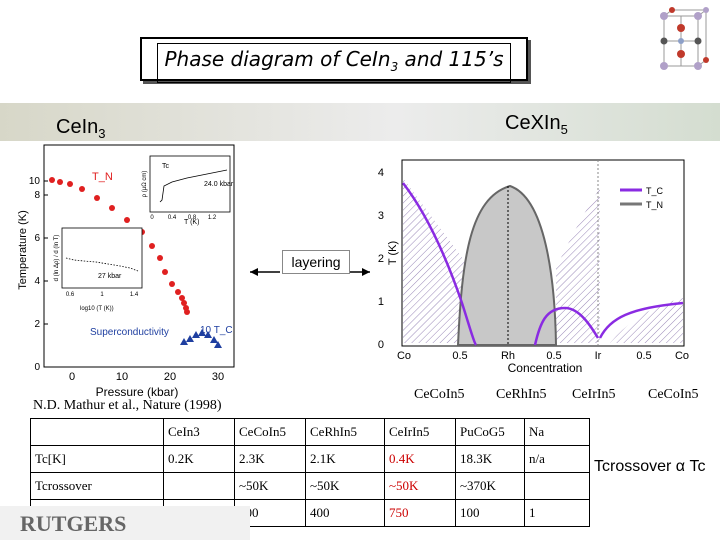  Describe the element at coordinates (201, 338) in the screenshot. I see `tc-points` at that location.